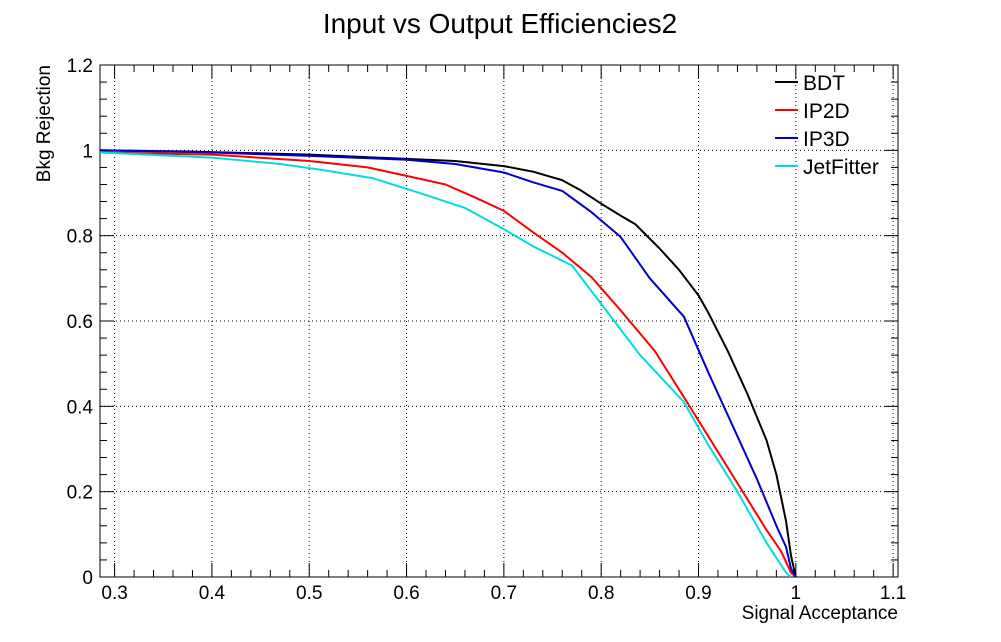  I want to click on x-tick-label: 0.5, so click(309, 593).